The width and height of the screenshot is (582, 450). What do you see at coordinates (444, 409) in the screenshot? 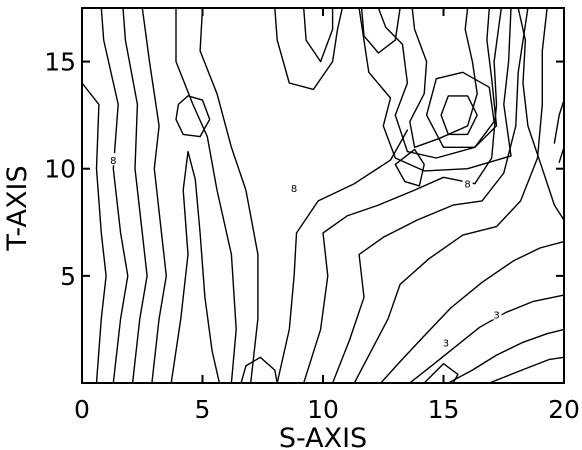
I see `x-tick-label: 15` at bounding box center [444, 409].